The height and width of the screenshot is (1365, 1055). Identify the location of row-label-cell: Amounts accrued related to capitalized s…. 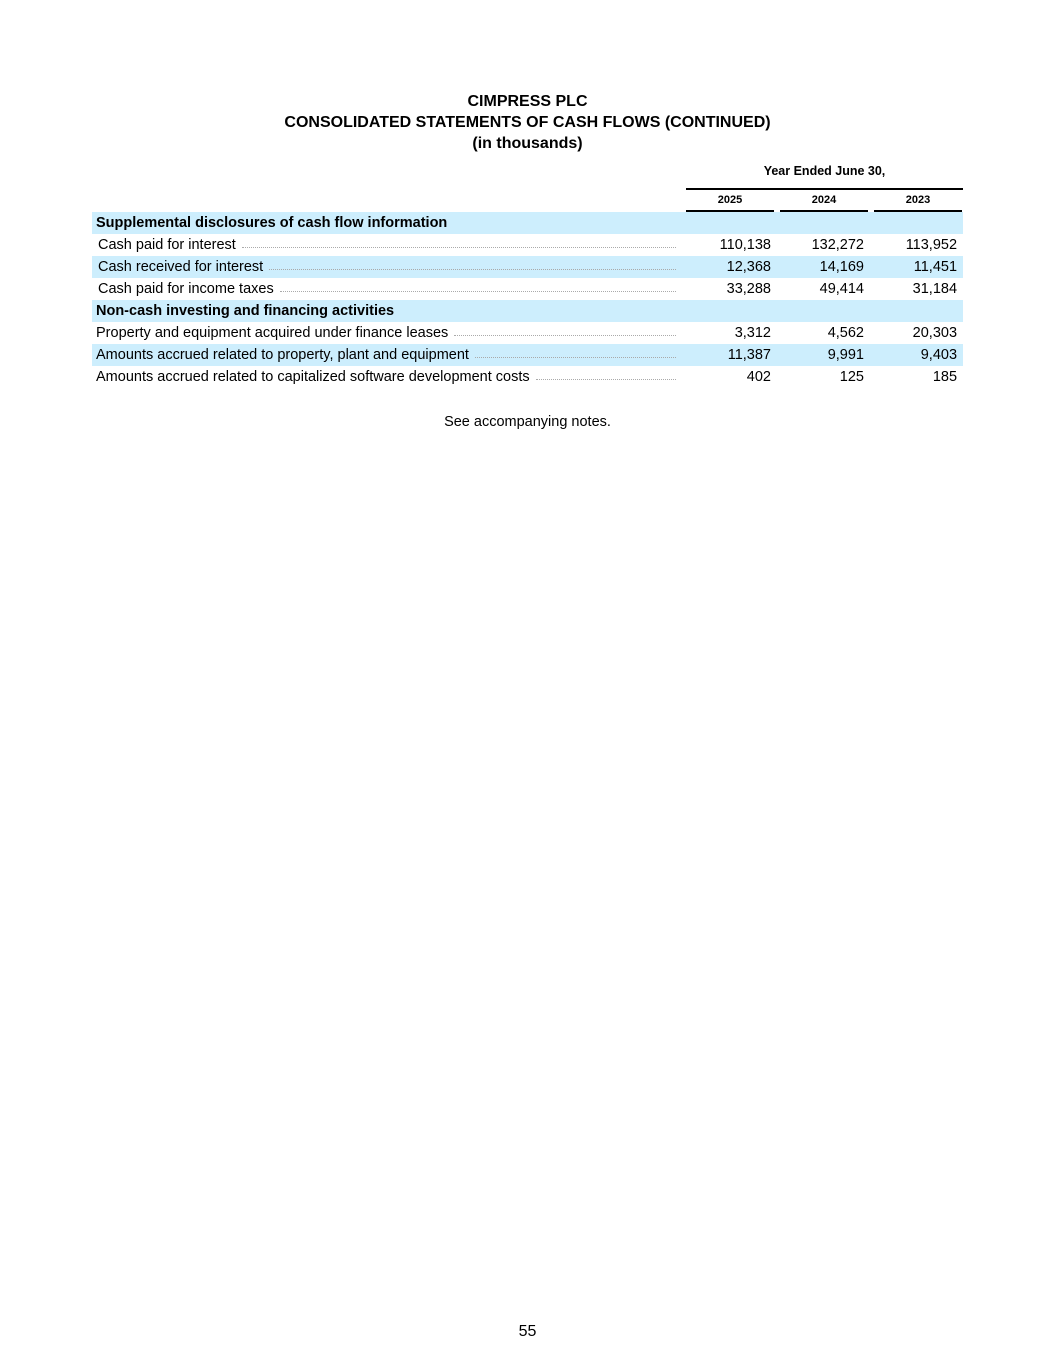
(388, 377).